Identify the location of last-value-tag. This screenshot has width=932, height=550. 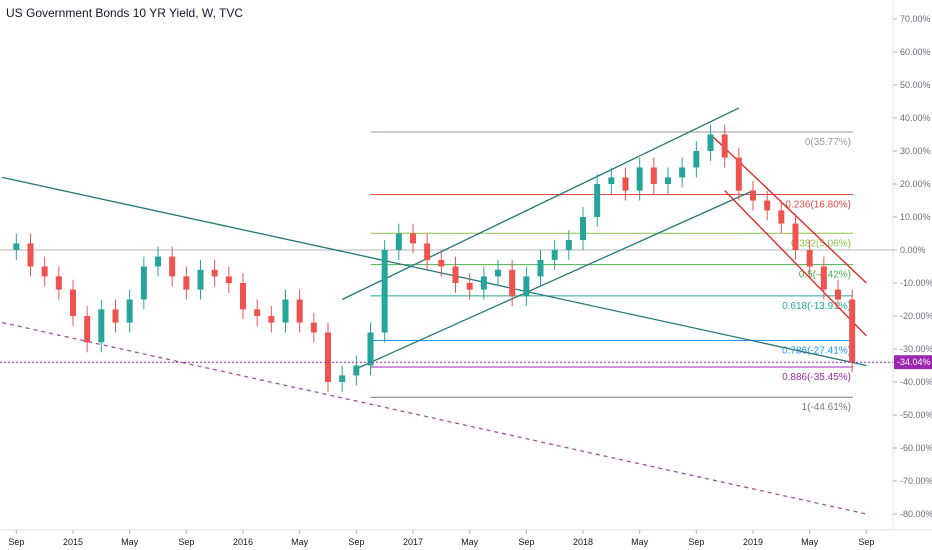
(913, 362).